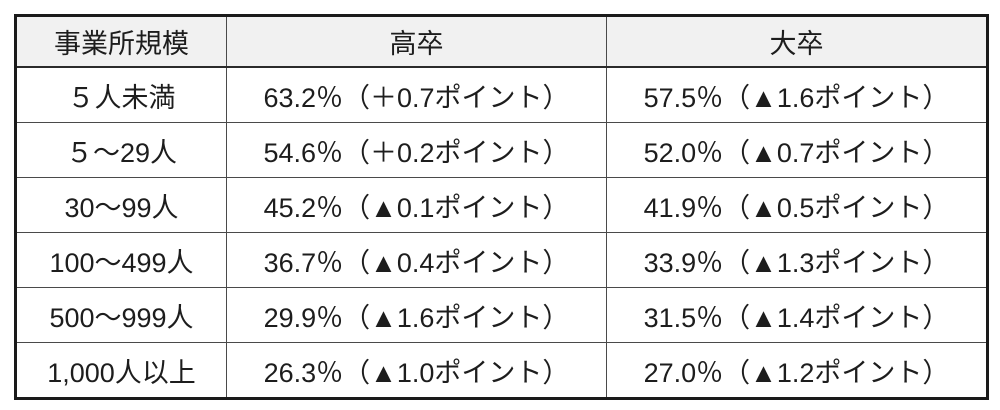  Describe the element at coordinates (416, 41) in the screenshot. I see `column-header-highschool-grad: 高卒` at that location.